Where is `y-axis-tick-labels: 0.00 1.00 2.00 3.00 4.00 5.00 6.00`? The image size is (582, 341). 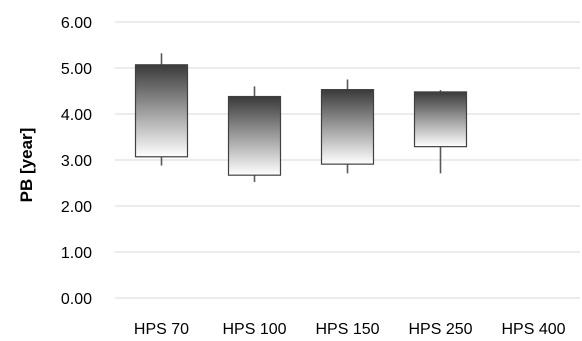 y-axis-tick-labels: 0.00 1.00 2.00 3.00 4.00 5.00 6.00 is located at coordinates (76, 161).